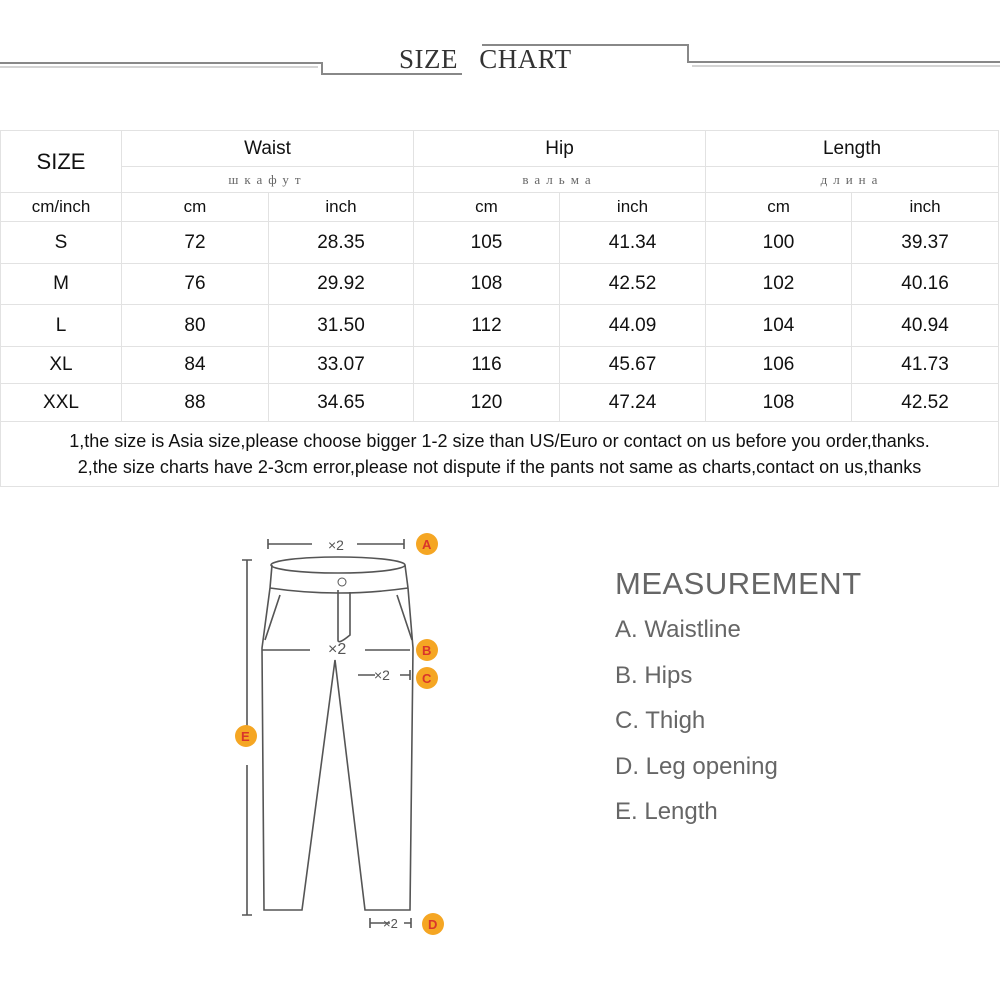 Image resolution: width=1000 pixels, height=1000 pixels. Describe the element at coordinates (678, 629) in the screenshot. I see `measurement-item: A. Waistline` at that location.